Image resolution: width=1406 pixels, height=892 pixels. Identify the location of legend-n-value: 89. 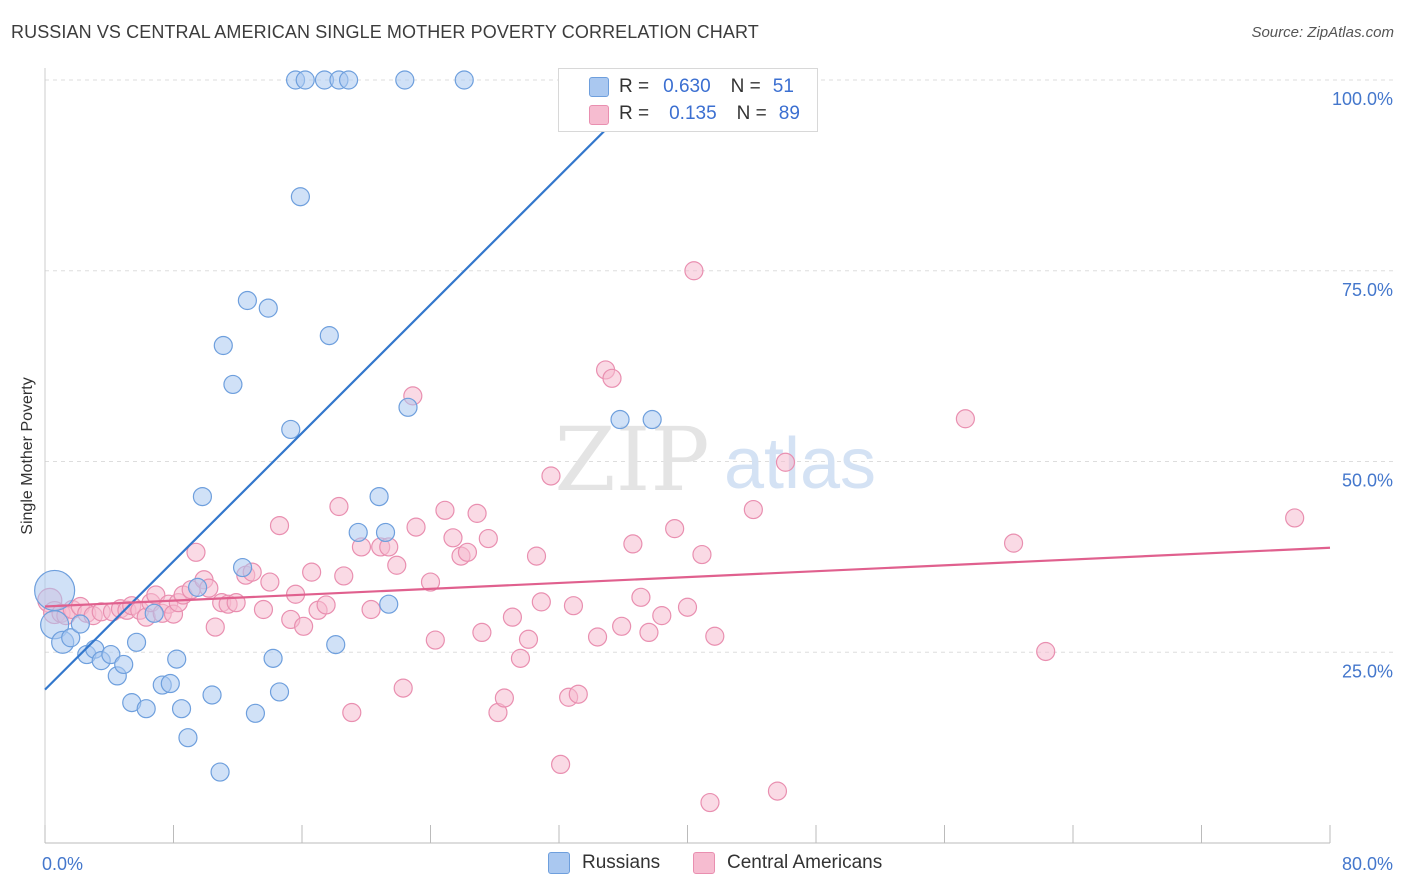
(789, 113).